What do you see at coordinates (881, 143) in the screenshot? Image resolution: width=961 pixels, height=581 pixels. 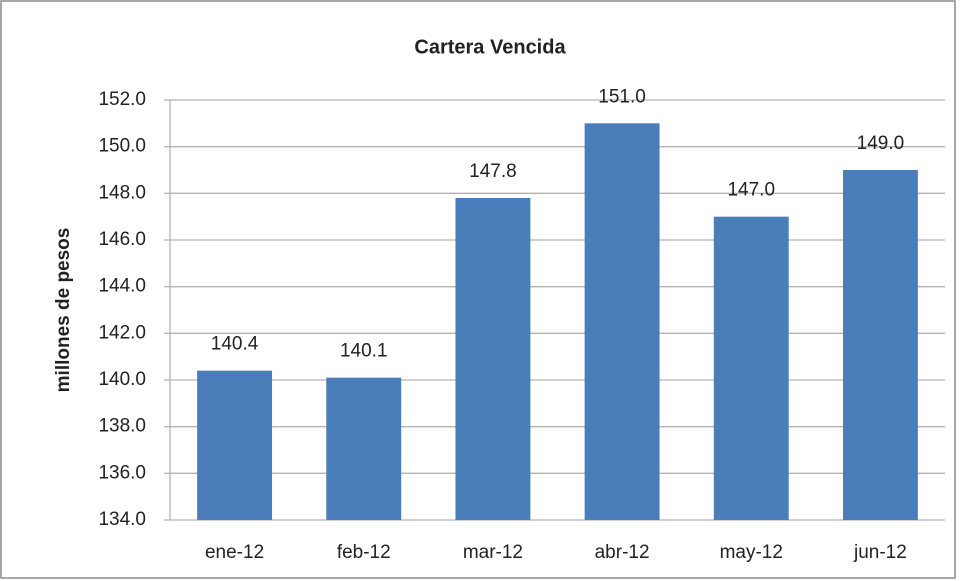 I see `data-label: 149.0` at bounding box center [881, 143].